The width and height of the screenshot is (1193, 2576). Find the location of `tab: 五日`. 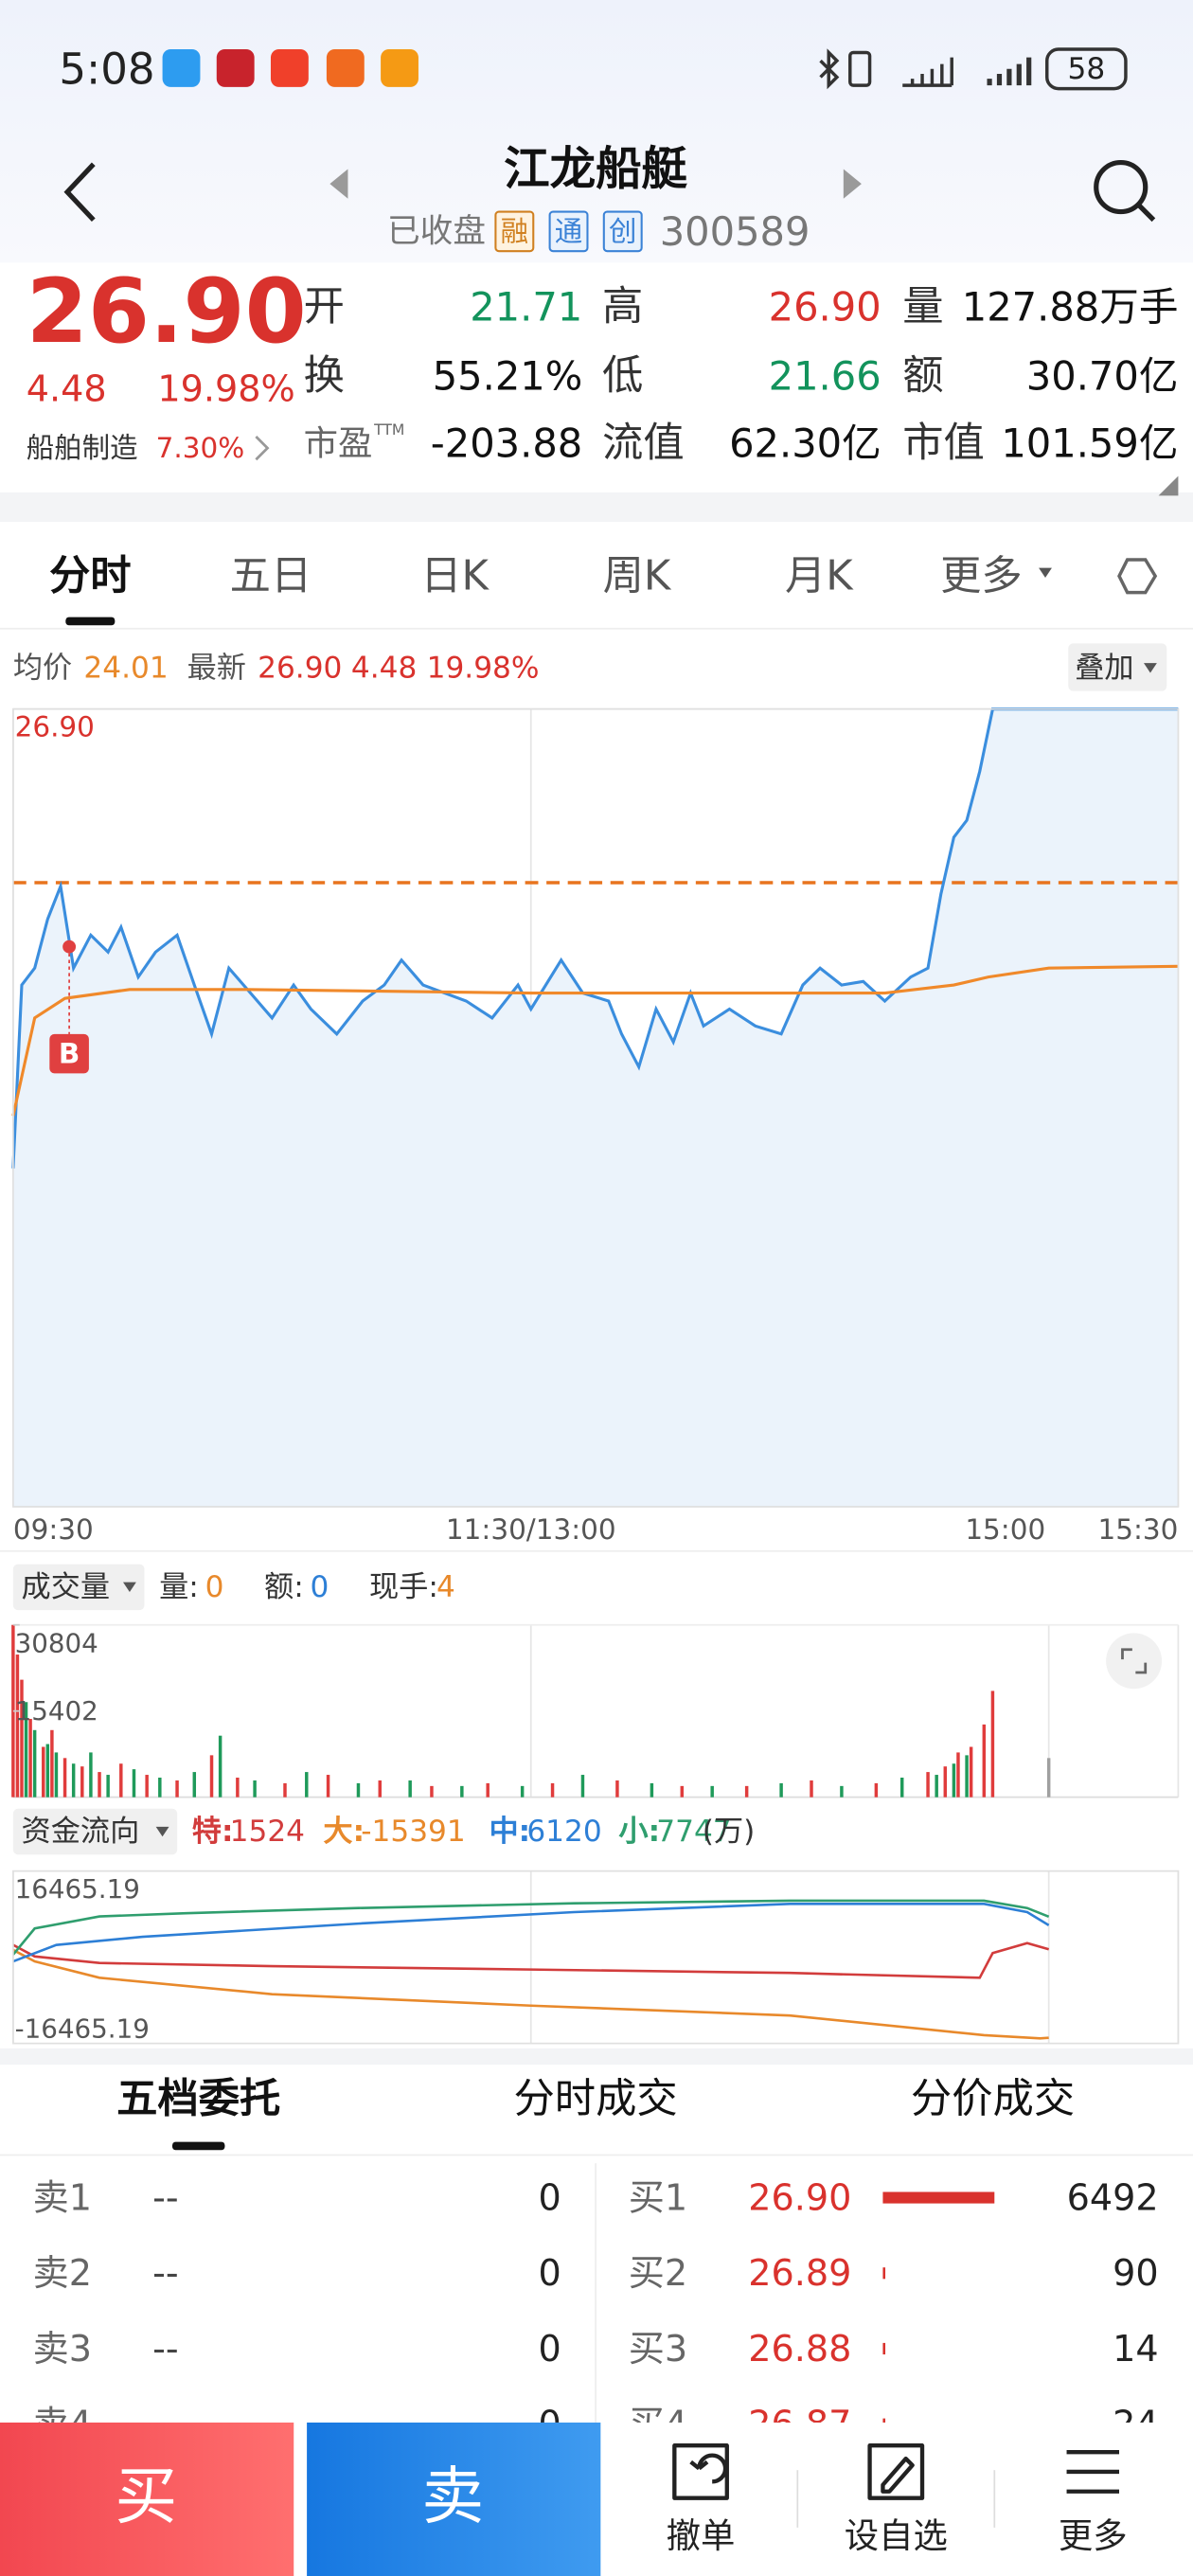

tab: 五日 is located at coordinates (271, 575).